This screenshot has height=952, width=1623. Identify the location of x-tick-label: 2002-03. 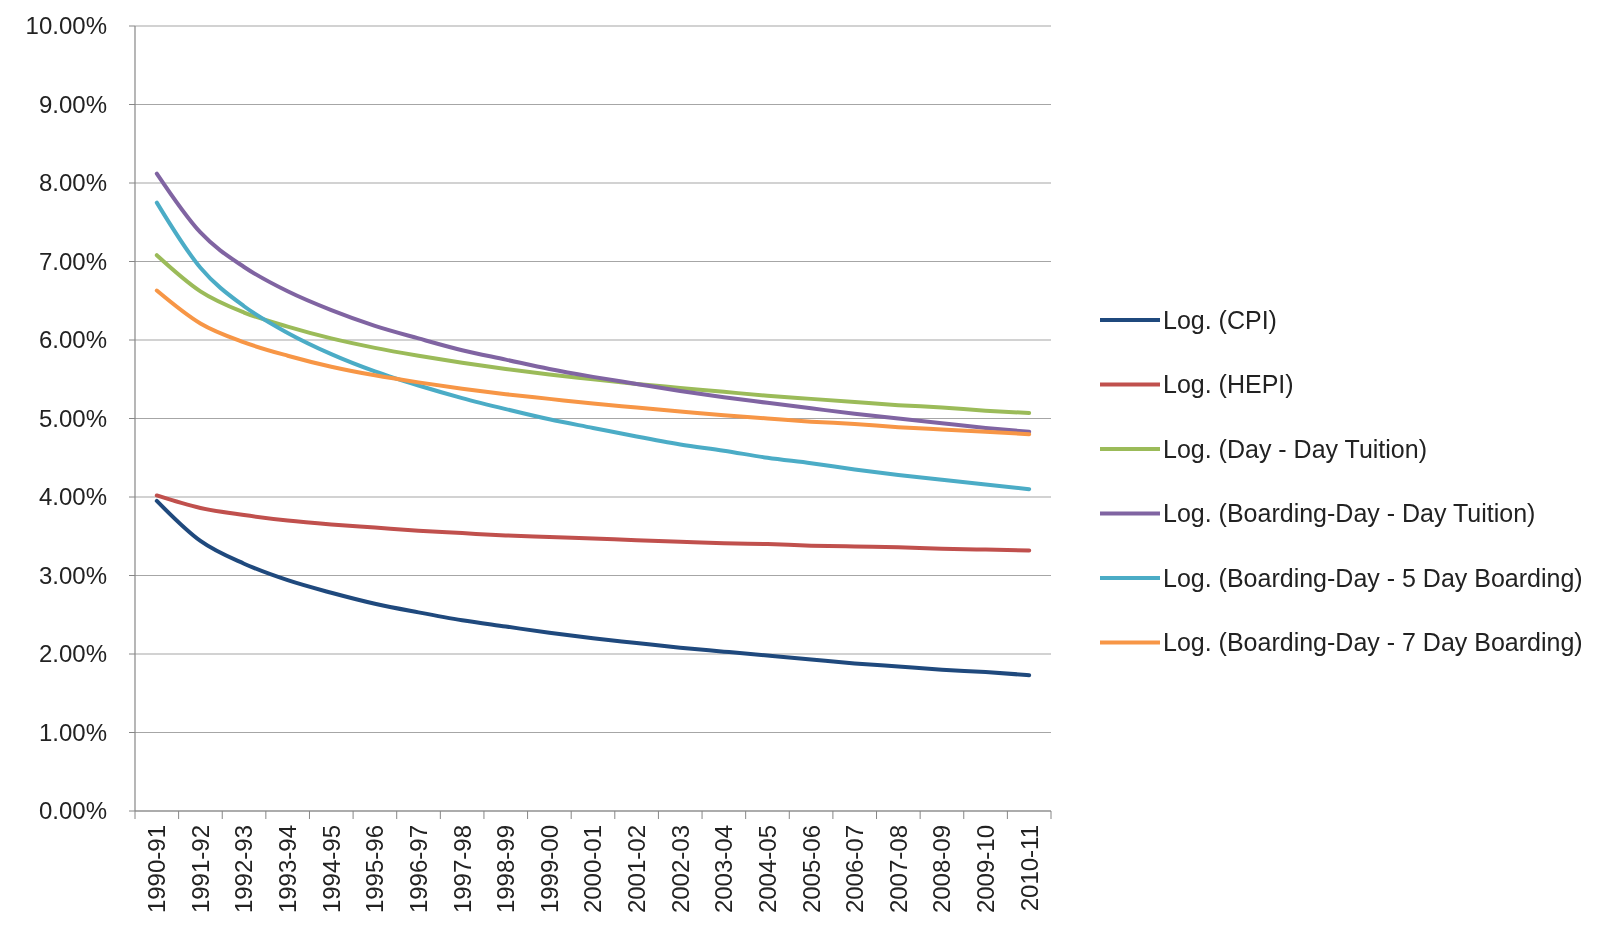
(680, 869).